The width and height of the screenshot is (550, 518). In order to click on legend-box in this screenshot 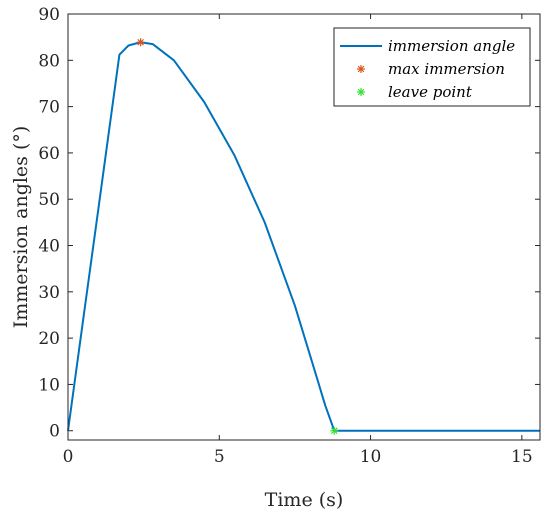, I will do `click(432, 67)`.